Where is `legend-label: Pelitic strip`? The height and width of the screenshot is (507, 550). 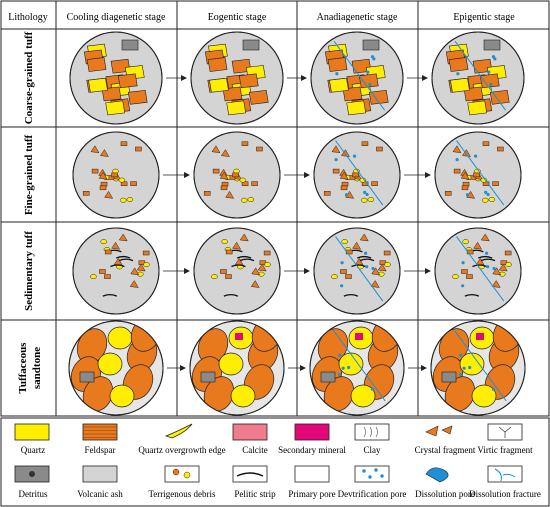
legend-label: Pelitic strip is located at coordinates (255, 494).